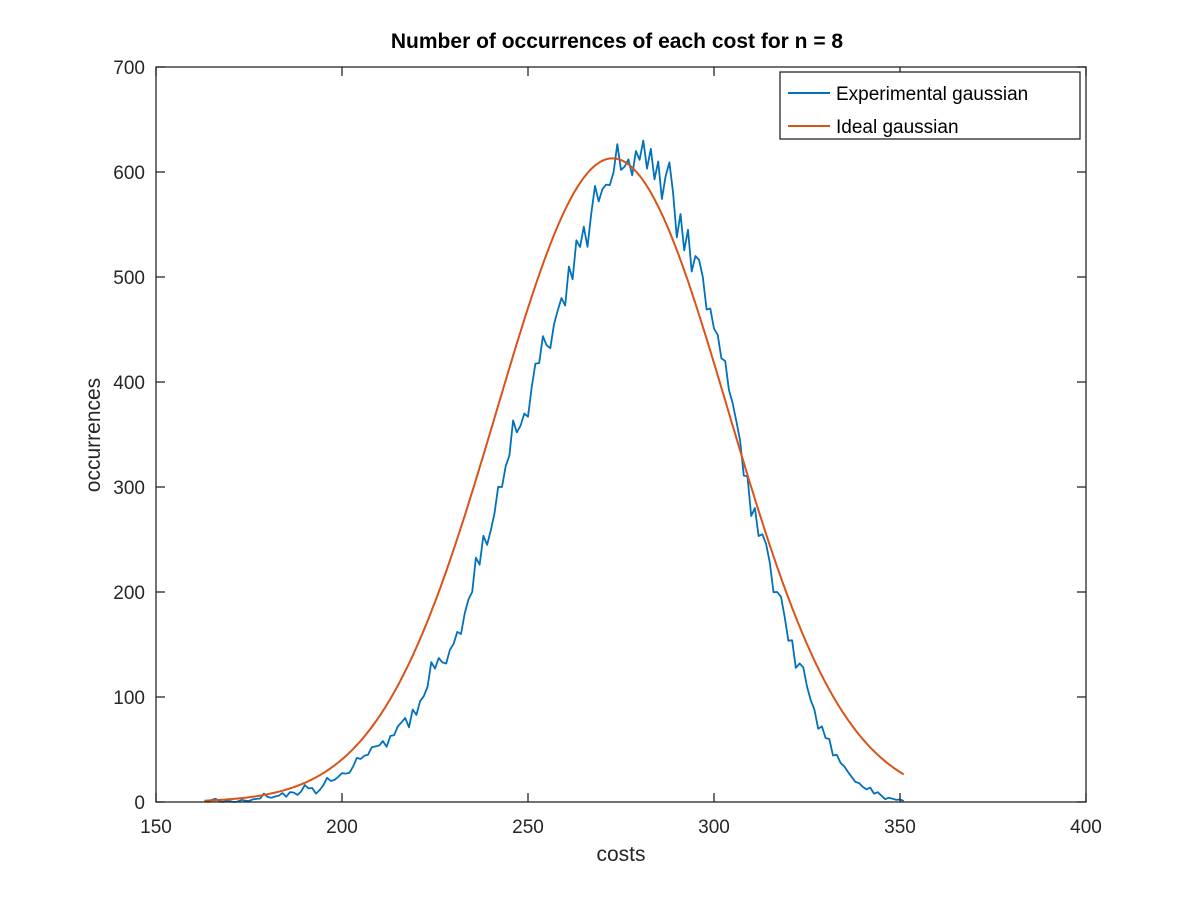 The height and width of the screenshot is (900, 1200). What do you see at coordinates (129, 593) in the screenshot?
I see `y-tick-label: 200` at bounding box center [129, 593].